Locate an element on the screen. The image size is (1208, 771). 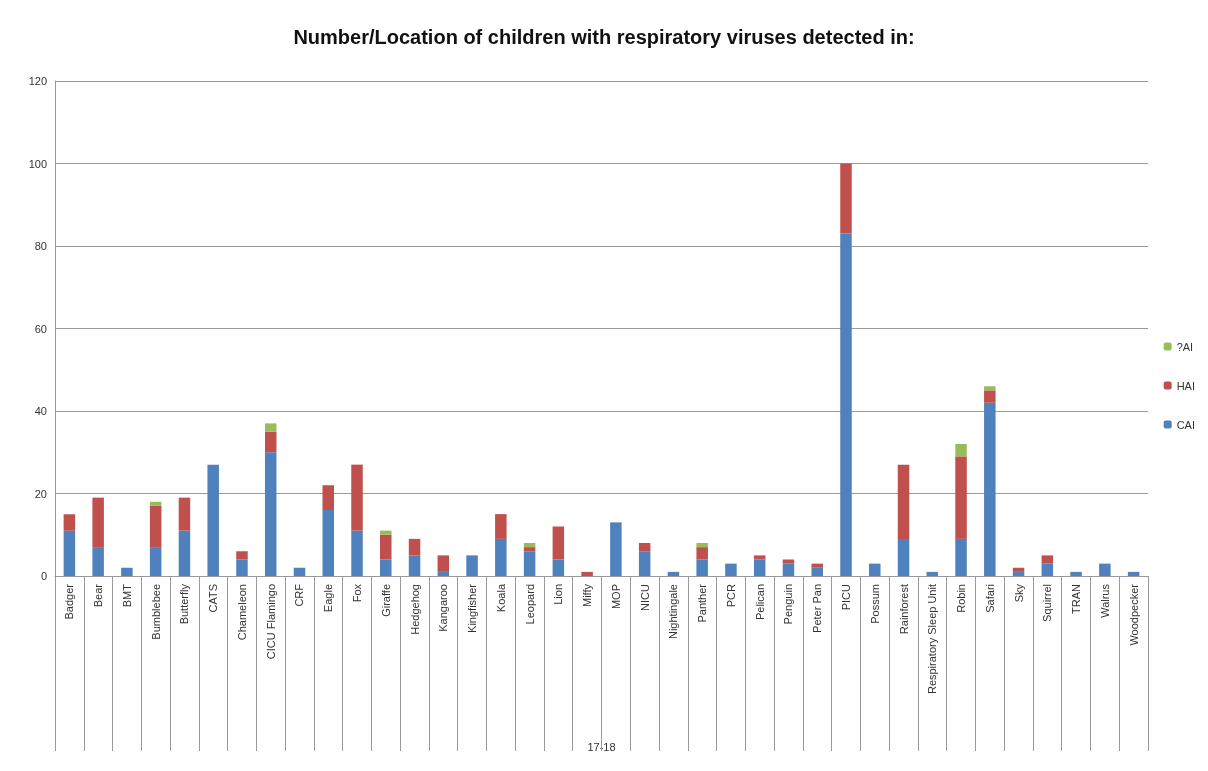
x-tick-label: Bumblebee is located at coordinates (155, 612).